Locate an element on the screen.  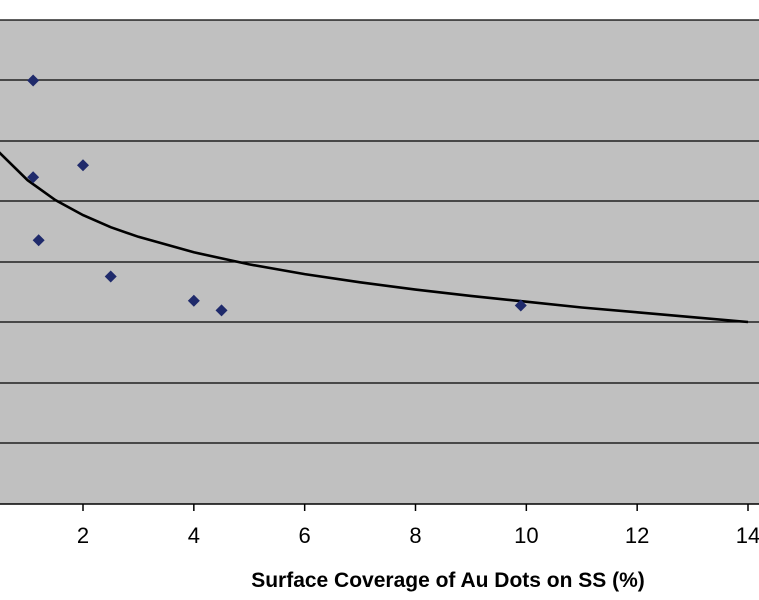
x-tick-label-1: 4 is located at coordinates (194, 535).